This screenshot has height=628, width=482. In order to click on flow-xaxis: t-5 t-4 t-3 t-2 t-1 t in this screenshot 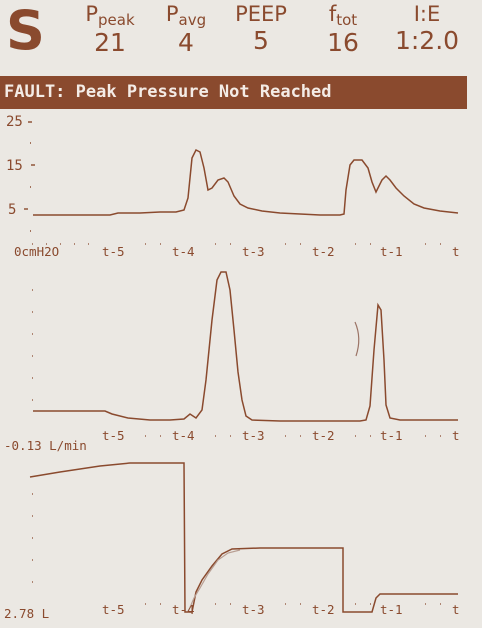, I will do `click(281, 435)`.